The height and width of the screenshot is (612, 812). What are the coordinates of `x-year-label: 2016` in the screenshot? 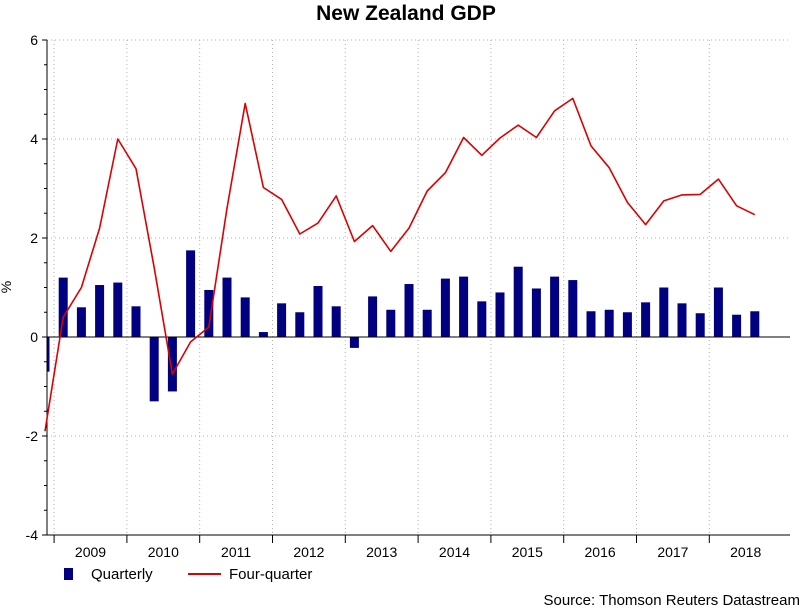 It's located at (600, 552).